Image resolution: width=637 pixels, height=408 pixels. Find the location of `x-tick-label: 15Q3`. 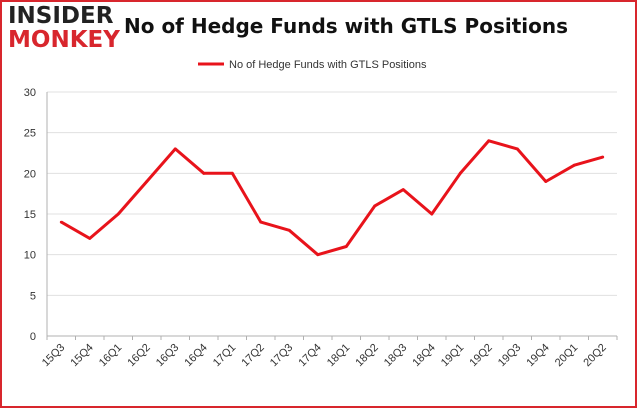

x-tick-label: 15Q3 is located at coordinates (54, 356).